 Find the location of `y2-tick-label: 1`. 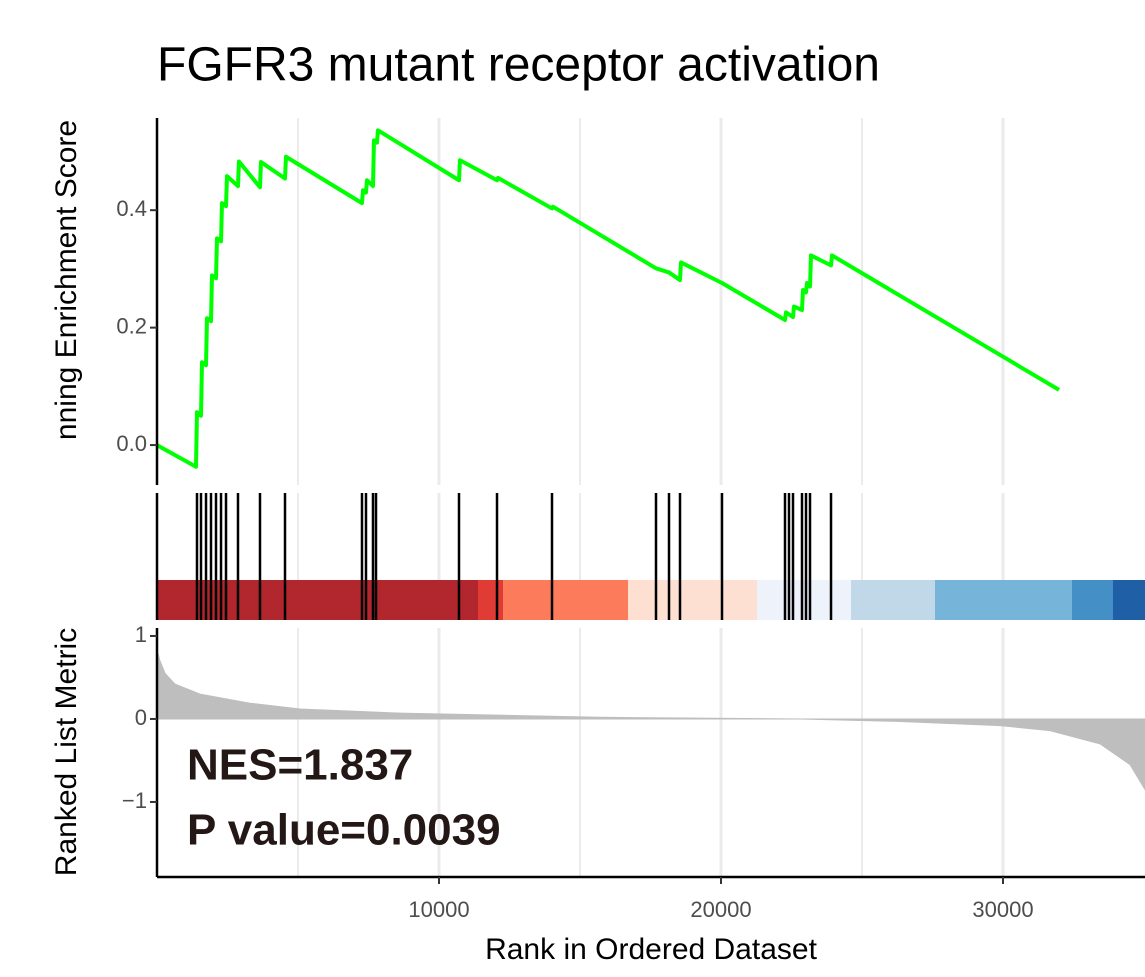

y2-tick-label: 1 is located at coordinates (141, 634).